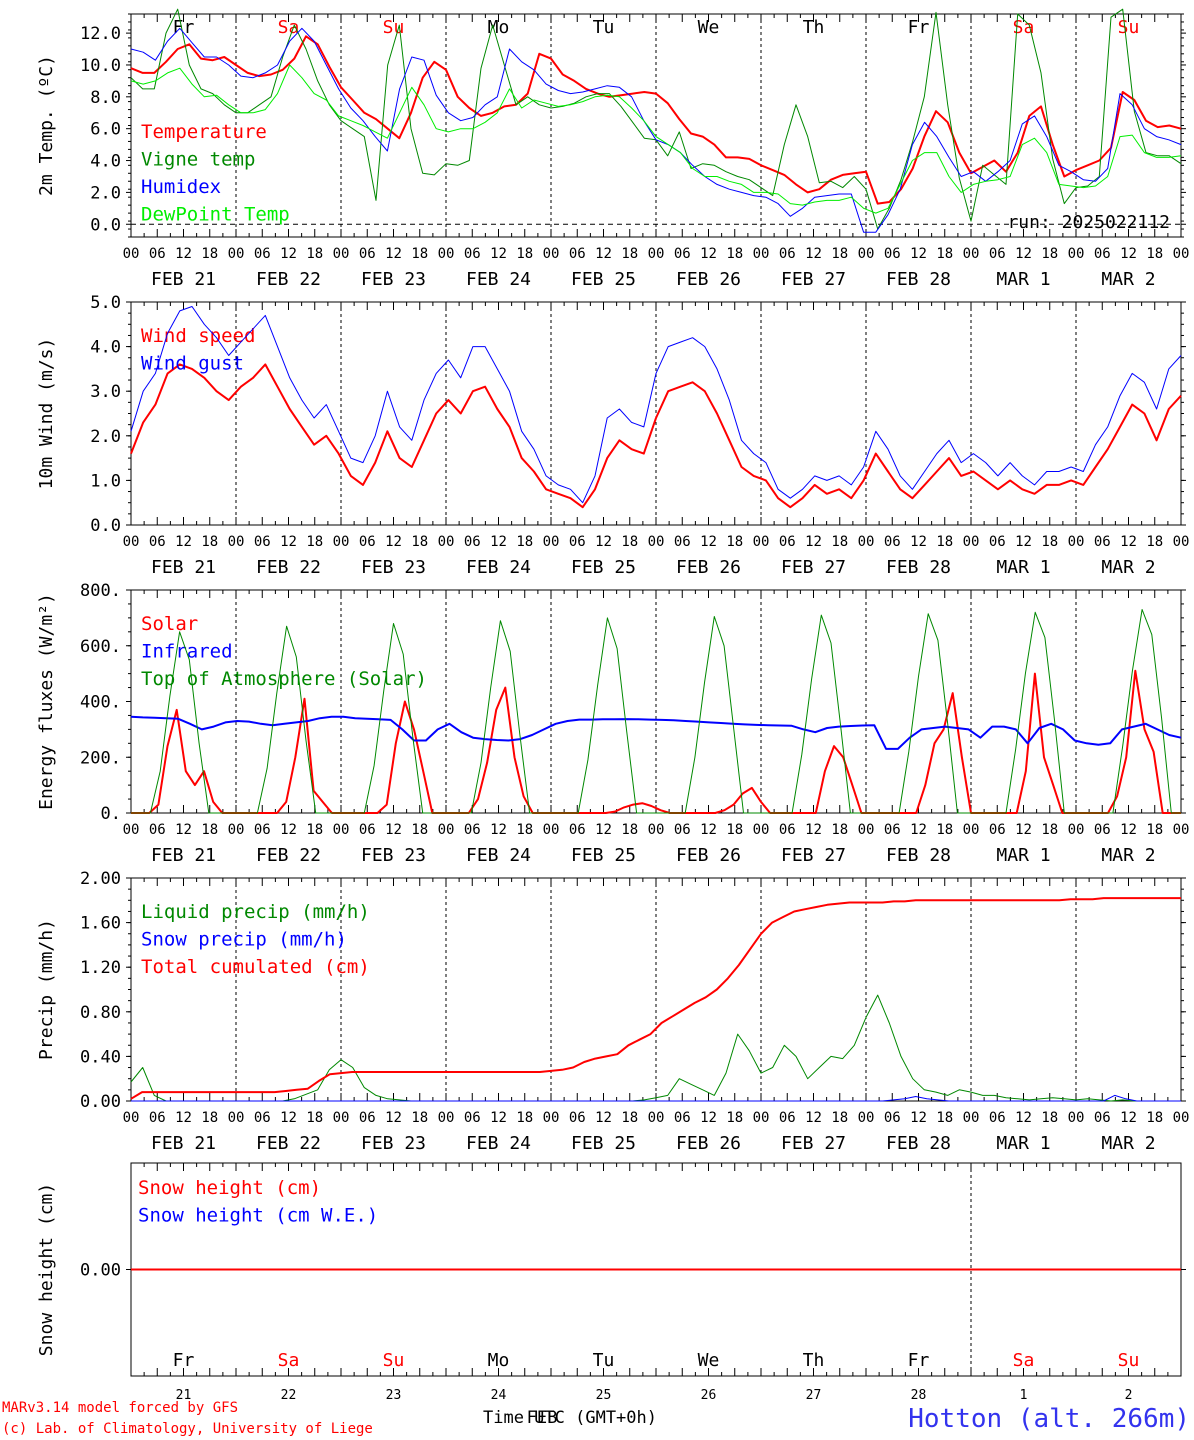 This screenshot has height=1440, width=1194. I want to click on wind-day-label: FEB 28, so click(918, 567).